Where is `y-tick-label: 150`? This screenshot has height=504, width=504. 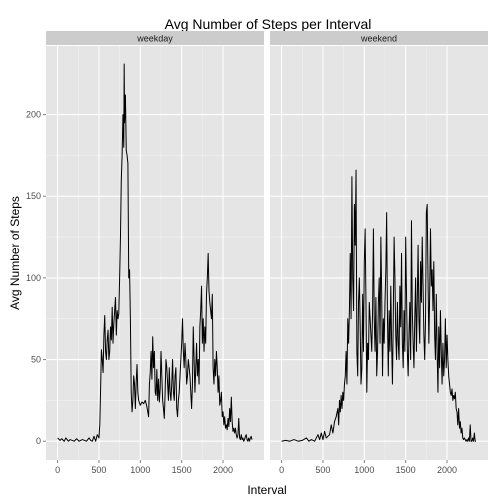
y-tick-label: 150 is located at coordinates (33, 196).